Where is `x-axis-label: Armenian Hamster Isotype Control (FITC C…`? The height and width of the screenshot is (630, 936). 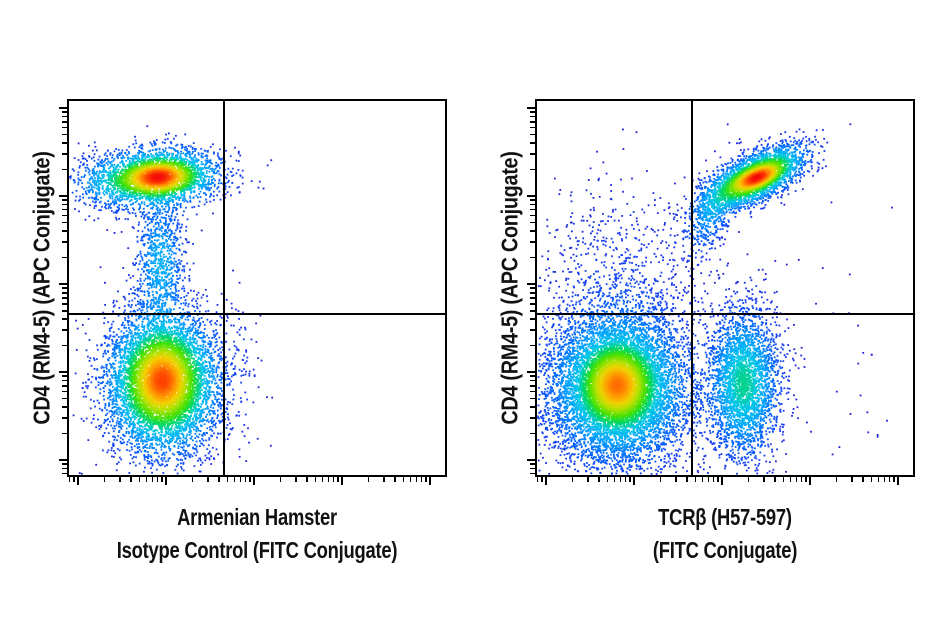 x-axis-label: Armenian Hamster Isotype Control (FITC C… is located at coordinates (257, 534).